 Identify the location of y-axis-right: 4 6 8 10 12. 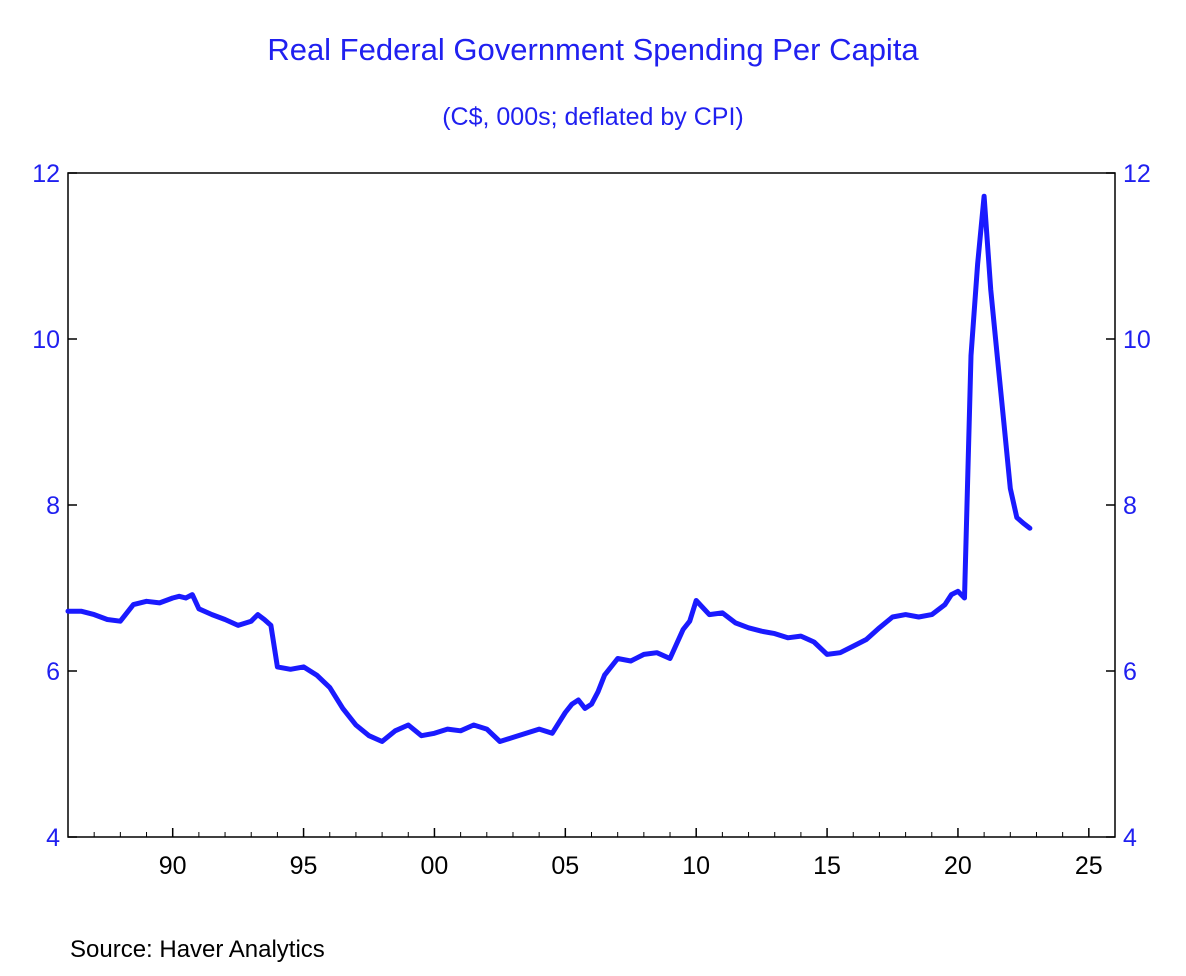
(1128, 506).